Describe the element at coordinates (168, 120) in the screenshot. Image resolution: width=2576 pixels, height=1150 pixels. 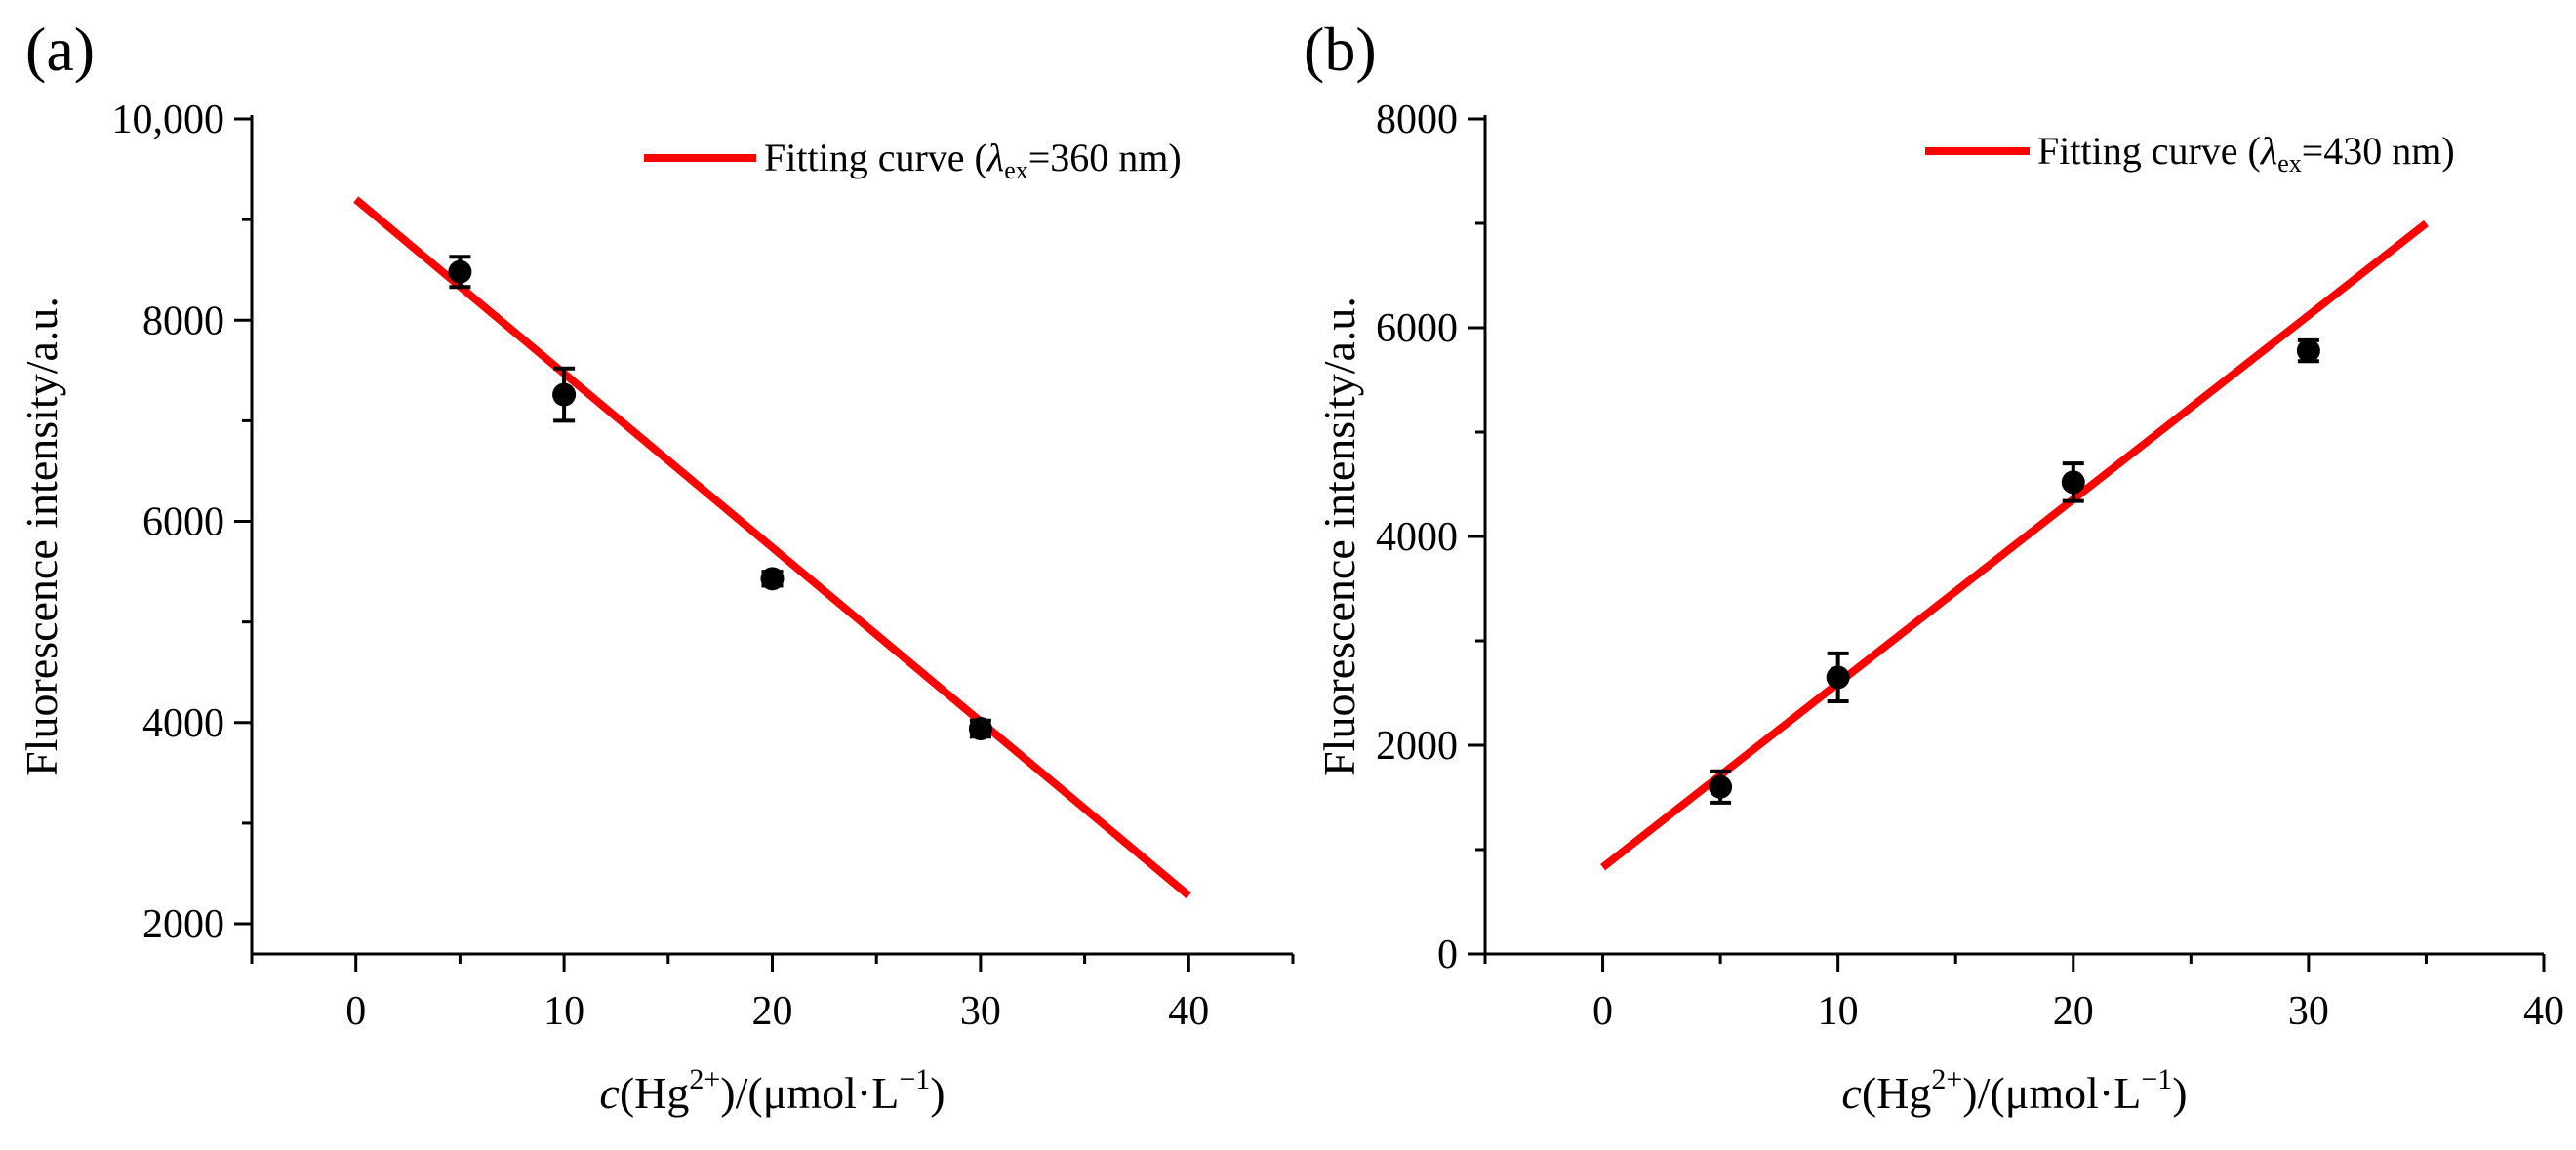
I see `y-tick-label: 10,000` at that location.